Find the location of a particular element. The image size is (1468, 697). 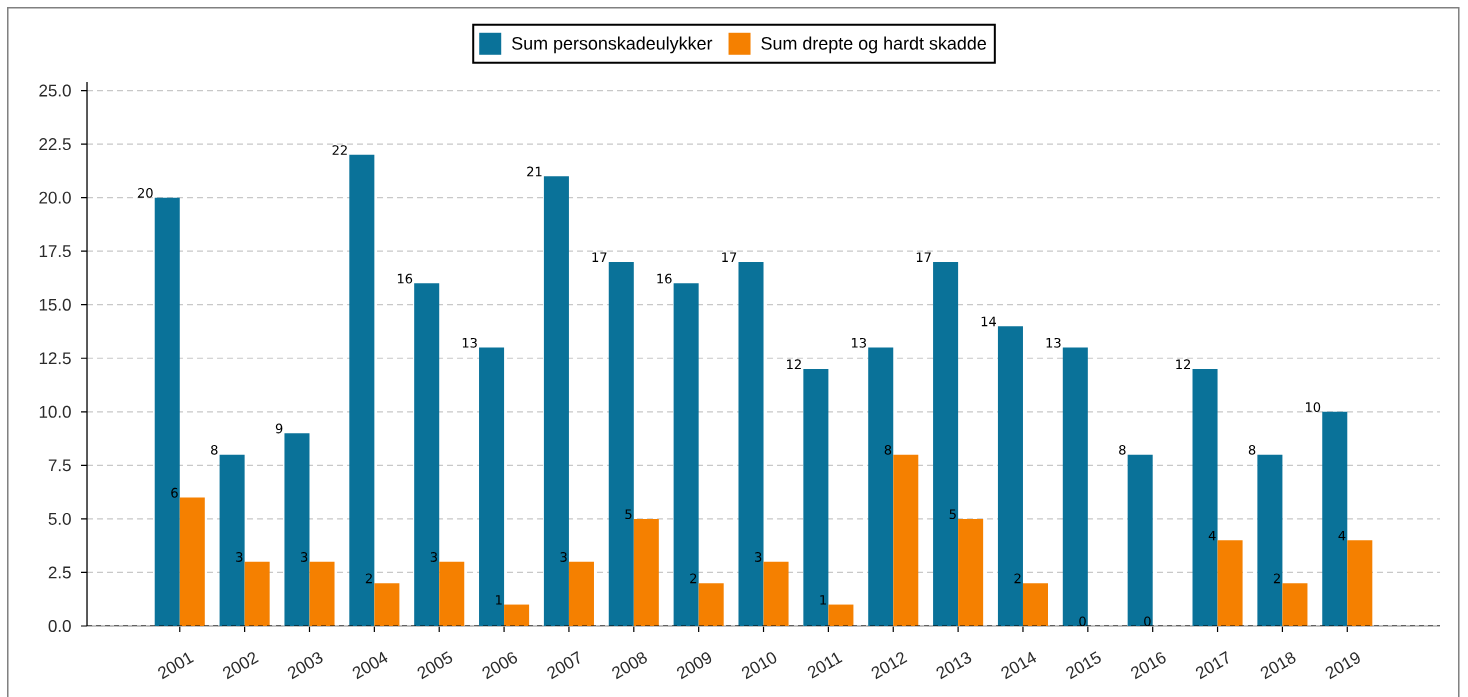

x-tick-label: 2018 is located at coordinates (1278, 666).